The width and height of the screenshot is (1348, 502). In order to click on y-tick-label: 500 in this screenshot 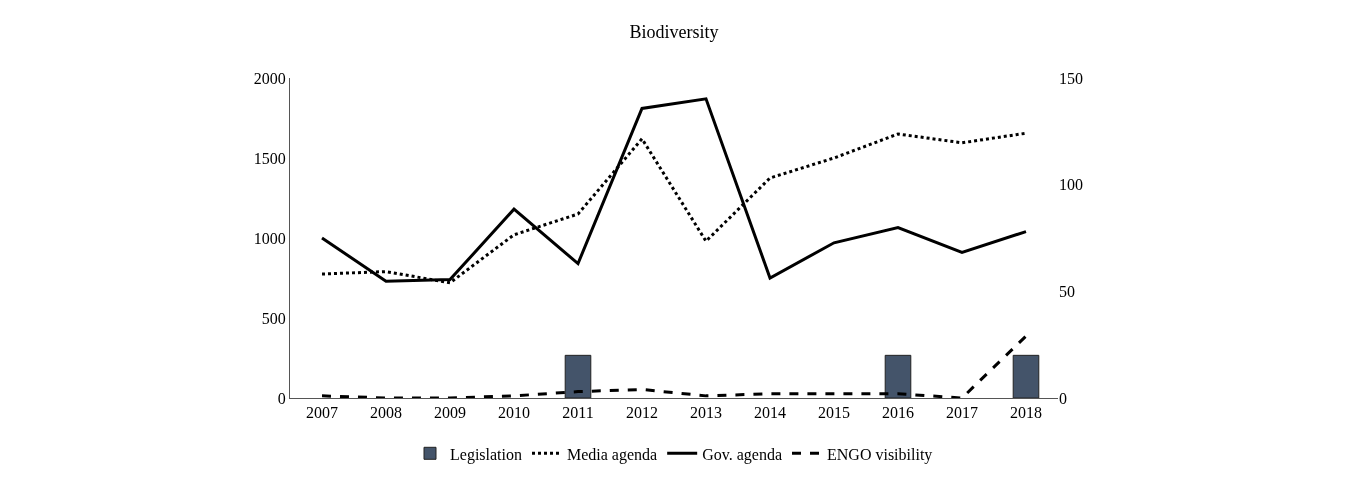, I will do `click(273, 318)`.